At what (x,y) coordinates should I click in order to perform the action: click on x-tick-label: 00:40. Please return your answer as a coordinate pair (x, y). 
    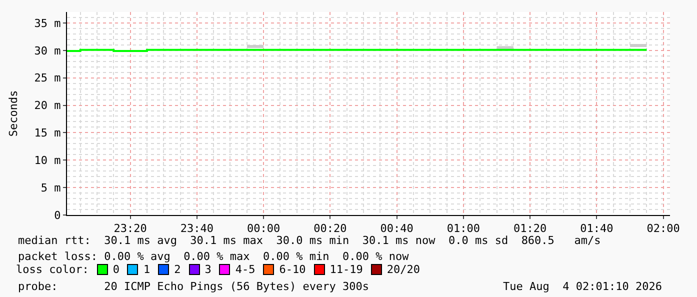
    Looking at the image, I should click on (397, 229).